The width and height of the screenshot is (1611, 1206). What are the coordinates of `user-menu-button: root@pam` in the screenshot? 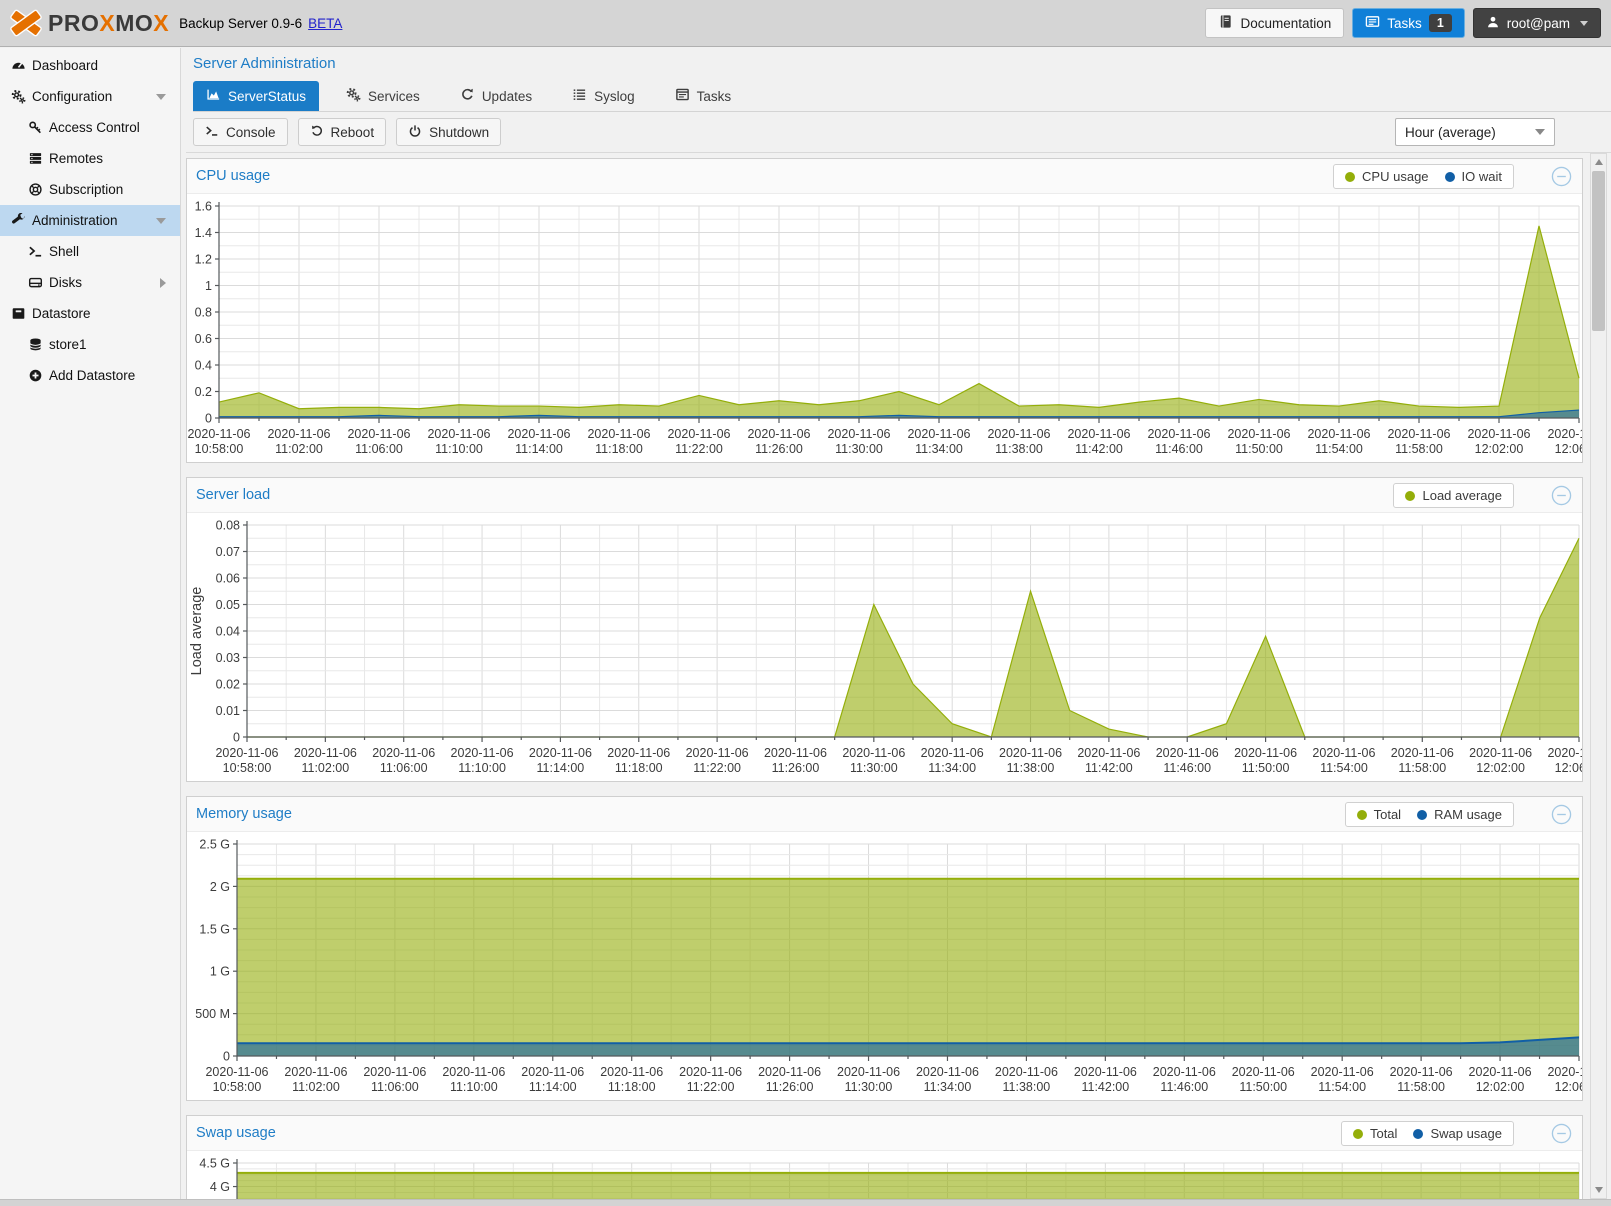 It's located at (1536, 23).